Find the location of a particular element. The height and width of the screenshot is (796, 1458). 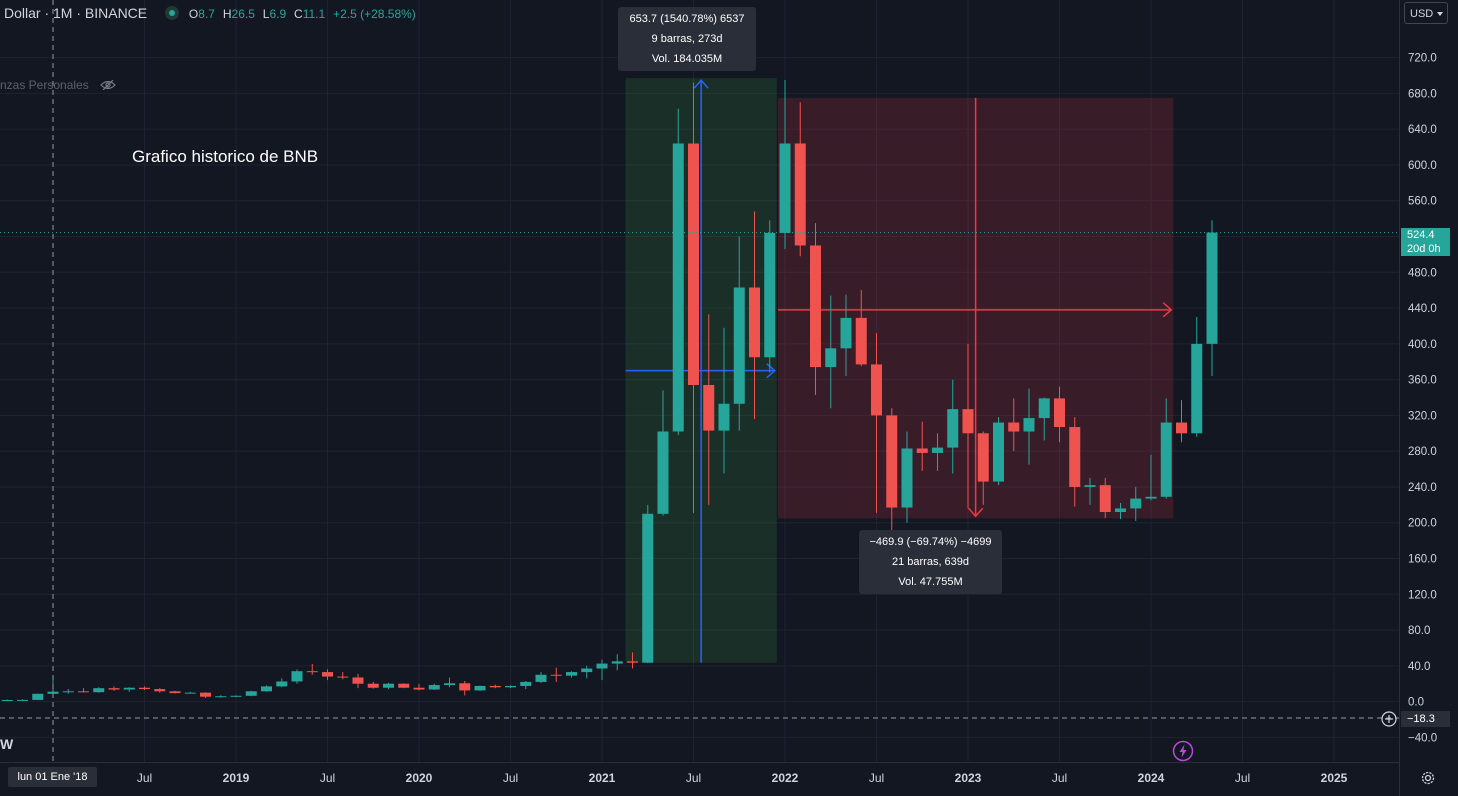

eye-hidden-icon is located at coordinates (108, 85).